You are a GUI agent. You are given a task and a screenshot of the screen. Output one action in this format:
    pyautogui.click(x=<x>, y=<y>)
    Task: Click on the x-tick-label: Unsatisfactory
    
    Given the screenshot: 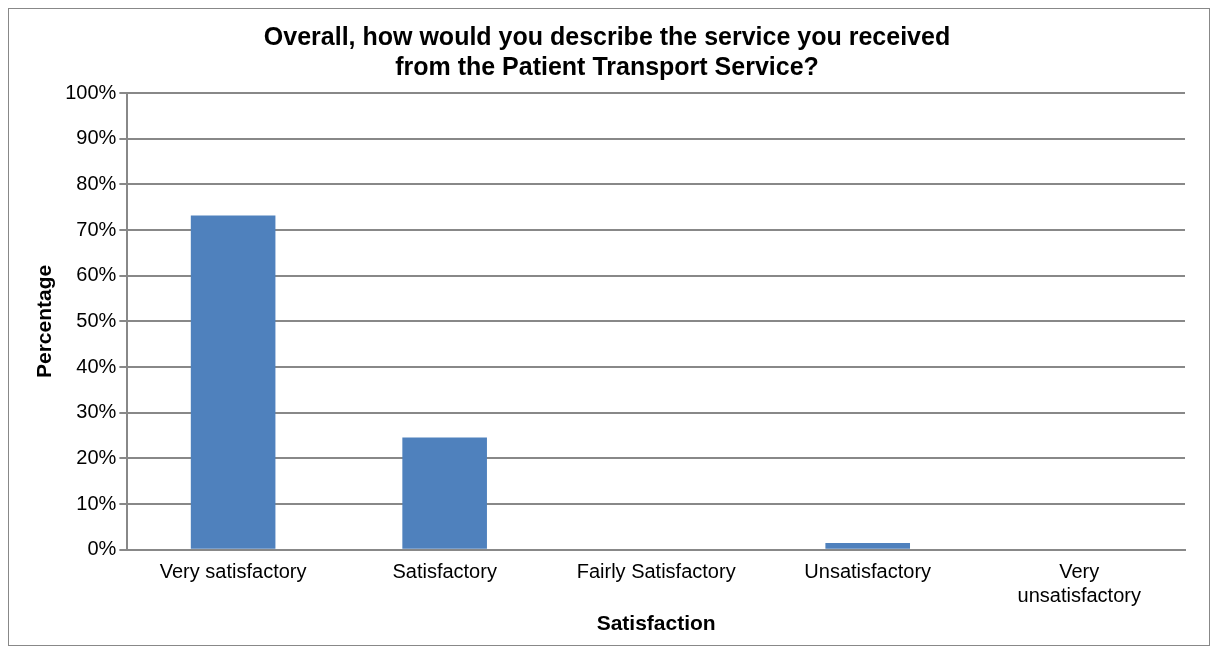 What is the action you would take?
    pyautogui.click(x=868, y=571)
    